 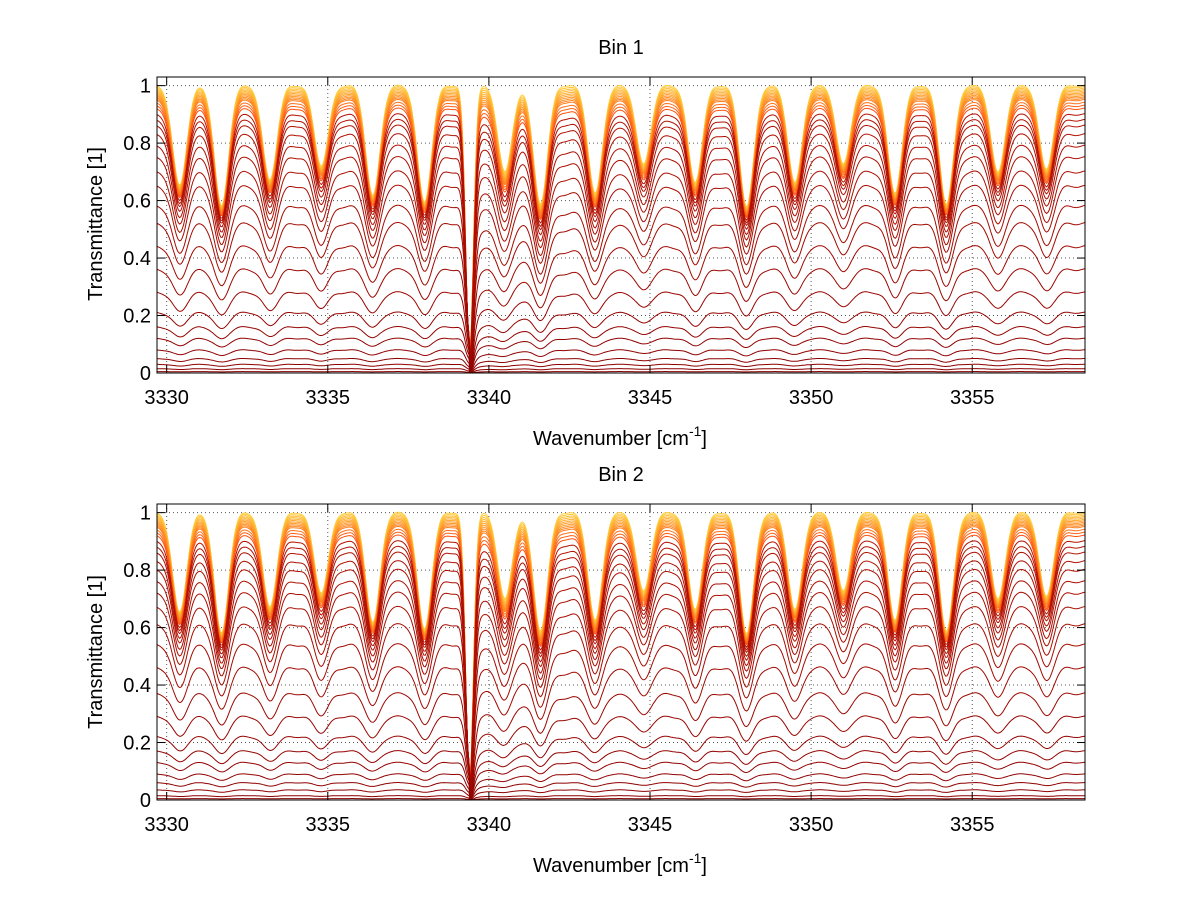 What do you see at coordinates (96, 224) in the screenshot?
I see `y-axis-label-bin-1: Transmittance [1]` at bounding box center [96, 224].